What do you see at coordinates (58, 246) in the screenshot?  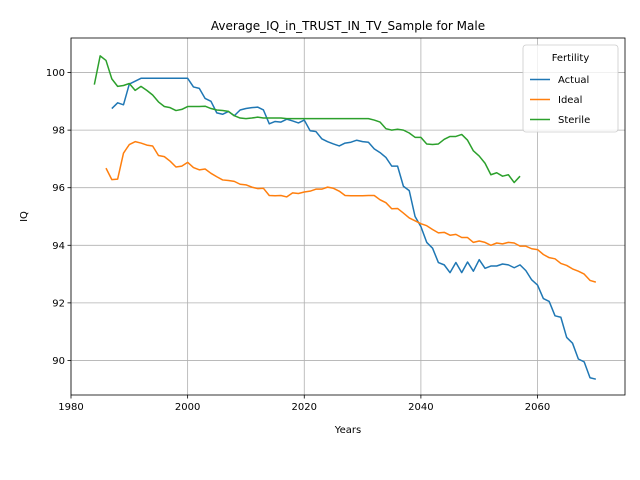 I see `y-tick-label: 94` at bounding box center [58, 246].